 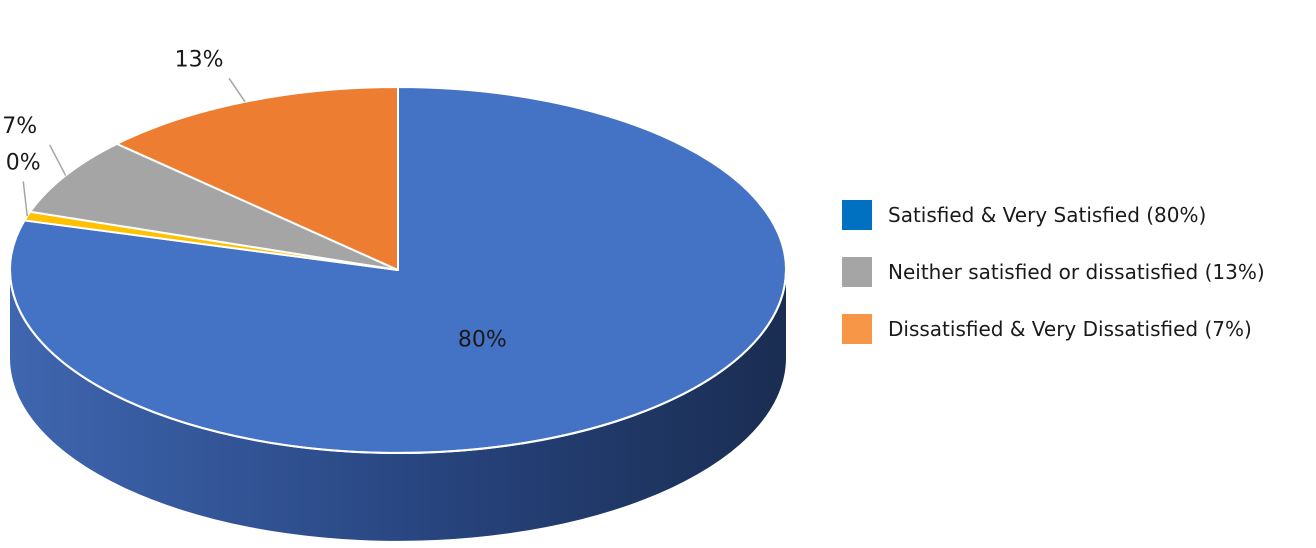 I want to click on pie-data-label-1: 0%, so click(x=23, y=162).